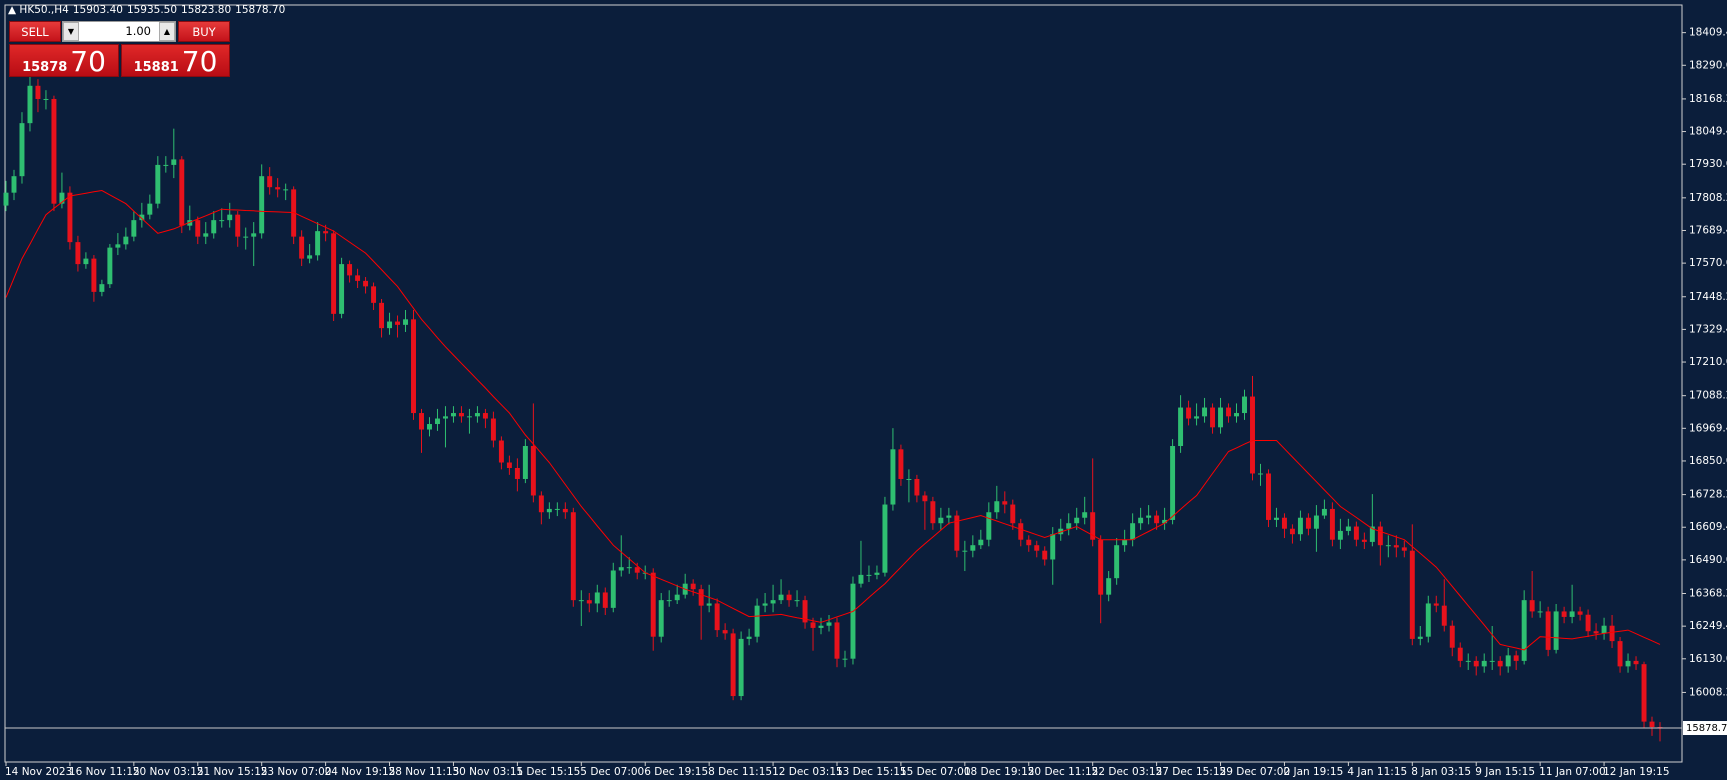 The height and width of the screenshot is (780, 1727). Describe the element at coordinates (999, 772) in the screenshot. I see `x-tick-label: 18 Dec 19:15` at that location.